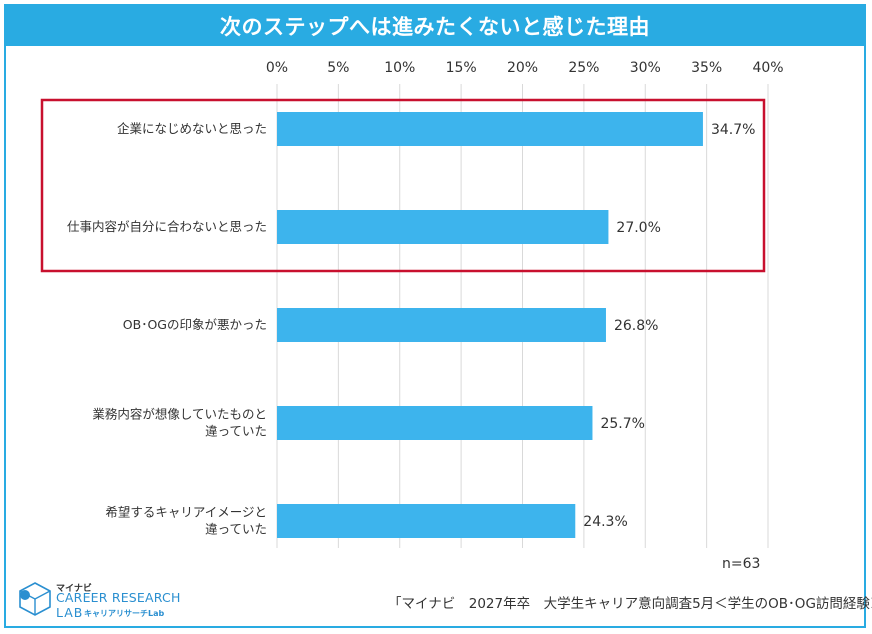 The image size is (872, 634). Describe the element at coordinates (118, 597) in the screenshot. I see `logo-name: CAREER RESEARCH` at that location.